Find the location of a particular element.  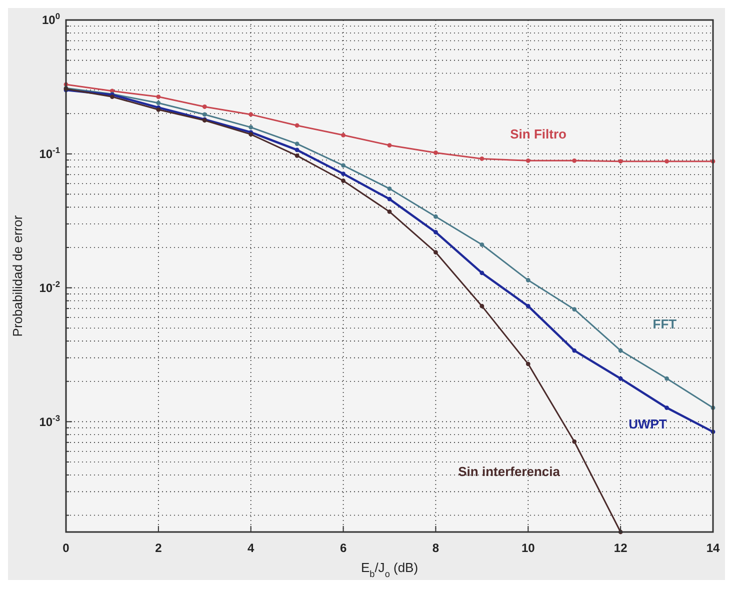

x-tick-label: 10 is located at coordinates (528, 548).